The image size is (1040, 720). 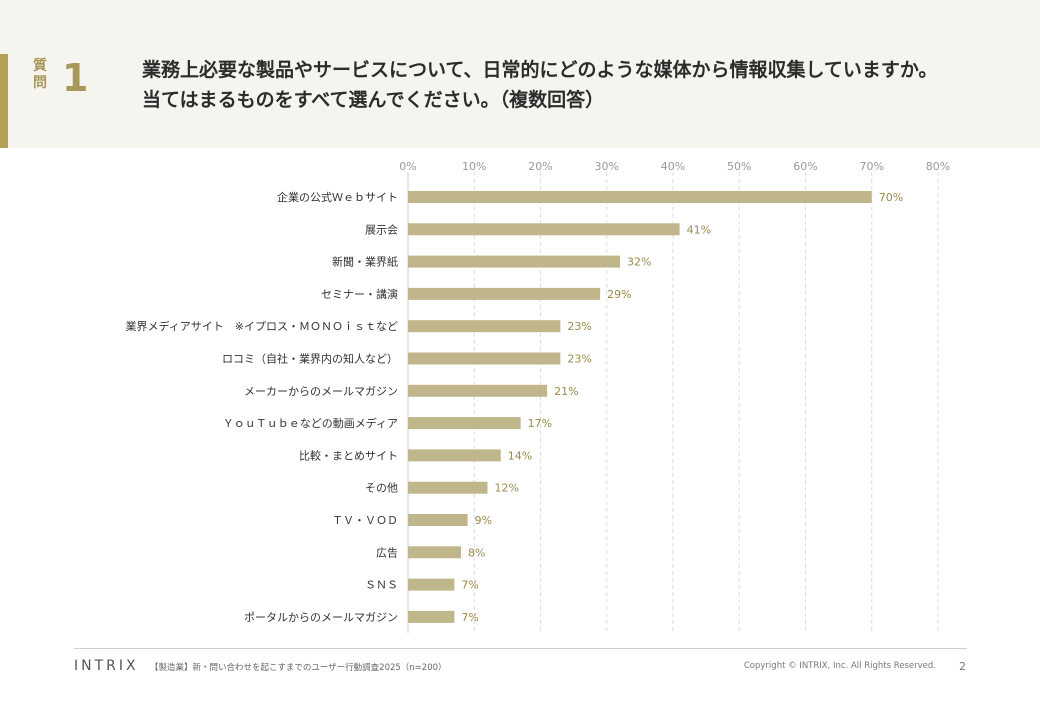 I want to click on data-label: 9%, so click(x=483, y=520).